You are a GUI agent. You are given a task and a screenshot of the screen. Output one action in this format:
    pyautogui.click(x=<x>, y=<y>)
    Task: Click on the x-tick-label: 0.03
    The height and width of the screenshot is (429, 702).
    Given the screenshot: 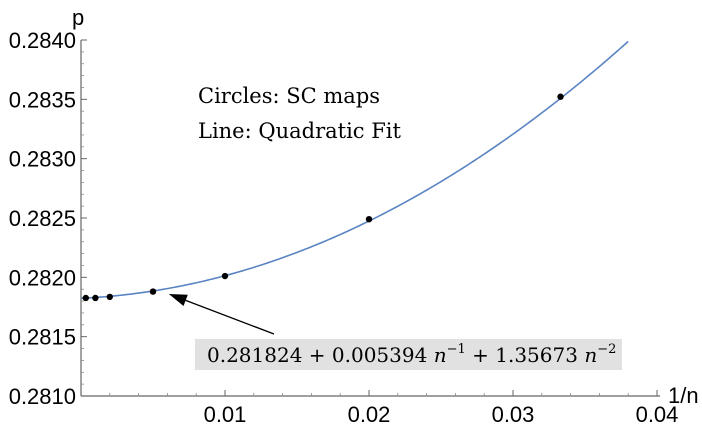 What is the action you would take?
    pyautogui.click(x=513, y=414)
    